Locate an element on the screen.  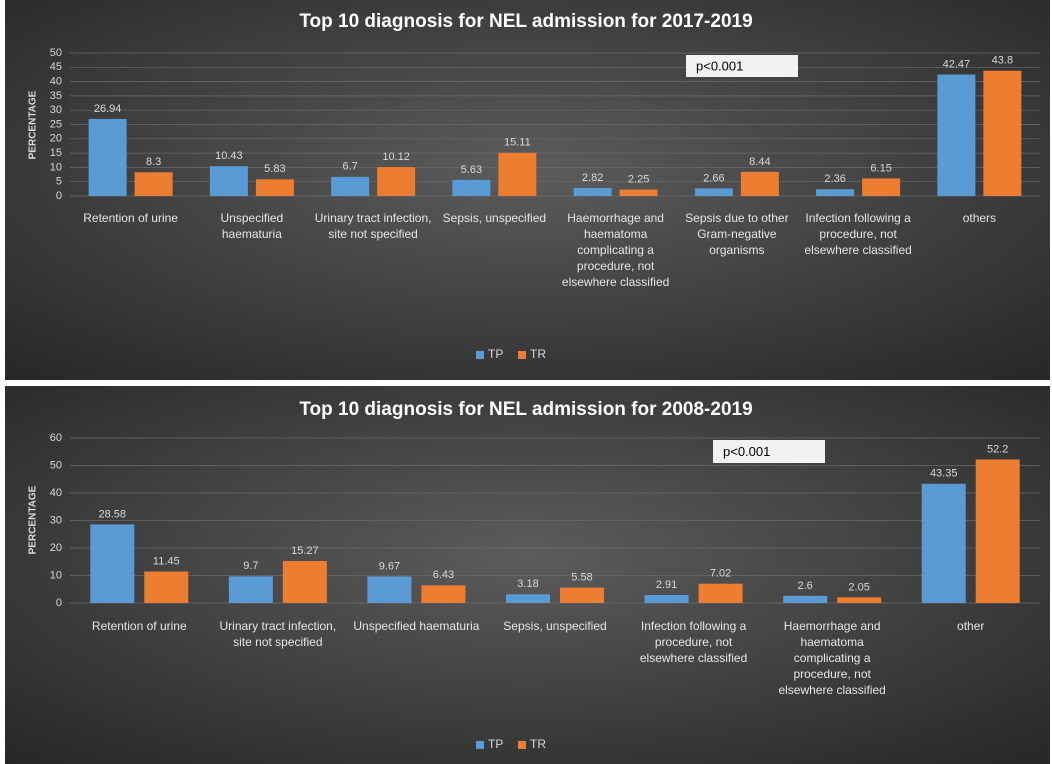
value-label: 5.58 is located at coordinates (581, 578).